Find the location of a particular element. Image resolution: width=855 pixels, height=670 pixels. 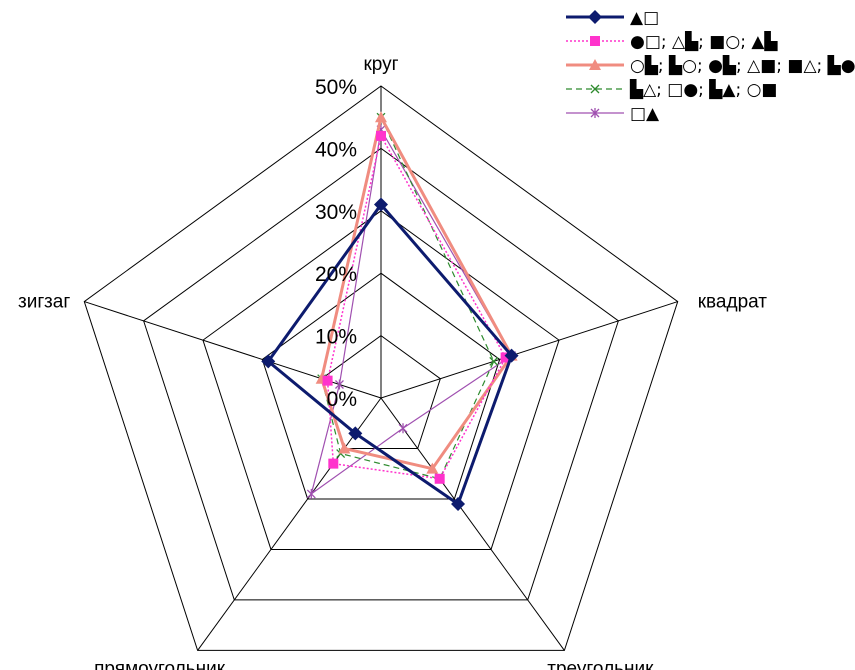

axis-label: квадрат is located at coordinates (733, 302).